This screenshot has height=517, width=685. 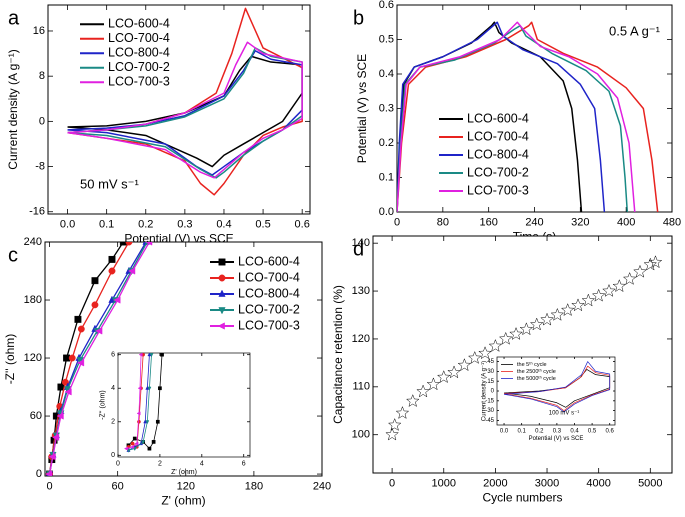 I want to click on legend-label: LCO-700-2, so click(x=139, y=67).